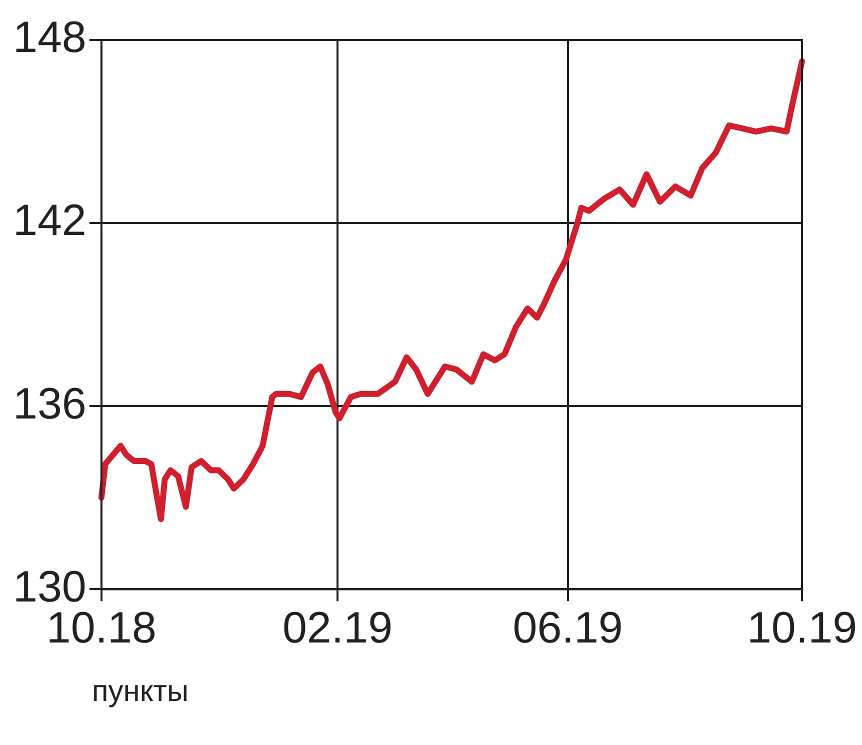  I want to click on y-tick-label: 148, so click(49, 37).